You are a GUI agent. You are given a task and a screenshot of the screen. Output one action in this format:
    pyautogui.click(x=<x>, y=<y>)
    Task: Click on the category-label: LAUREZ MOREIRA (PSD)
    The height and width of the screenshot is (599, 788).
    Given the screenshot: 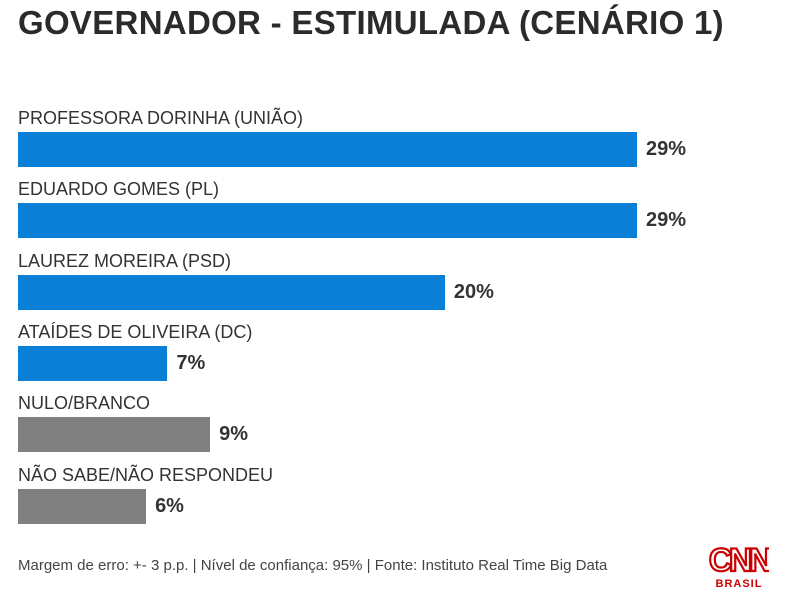 What is the action you would take?
    pyautogui.click(x=125, y=260)
    